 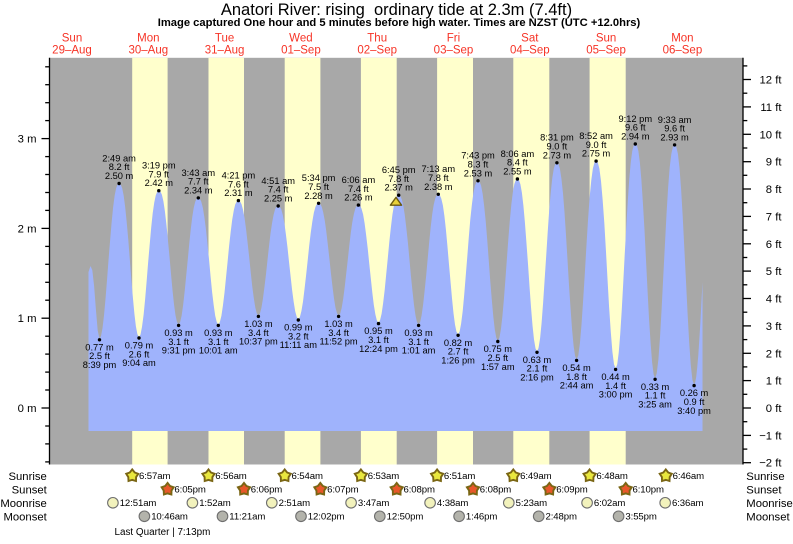 What do you see at coordinates (300, 39) in the screenshot?
I see `svg-text: Wed` at bounding box center [300, 39].